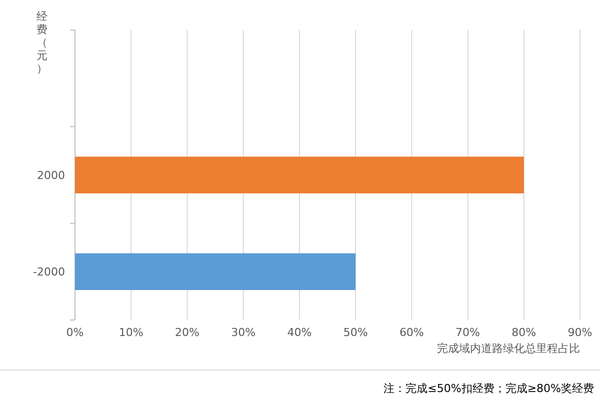  I want to click on x-tick-label: 60%, so click(411, 332).